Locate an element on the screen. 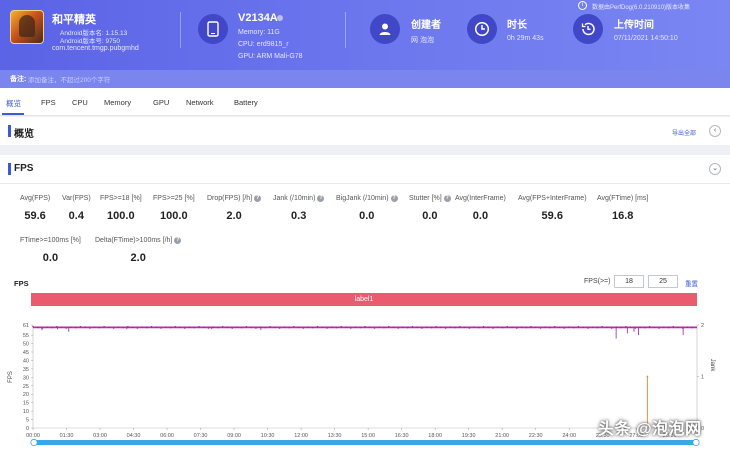  tab-cpu: CPU is located at coordinates (80, 102).